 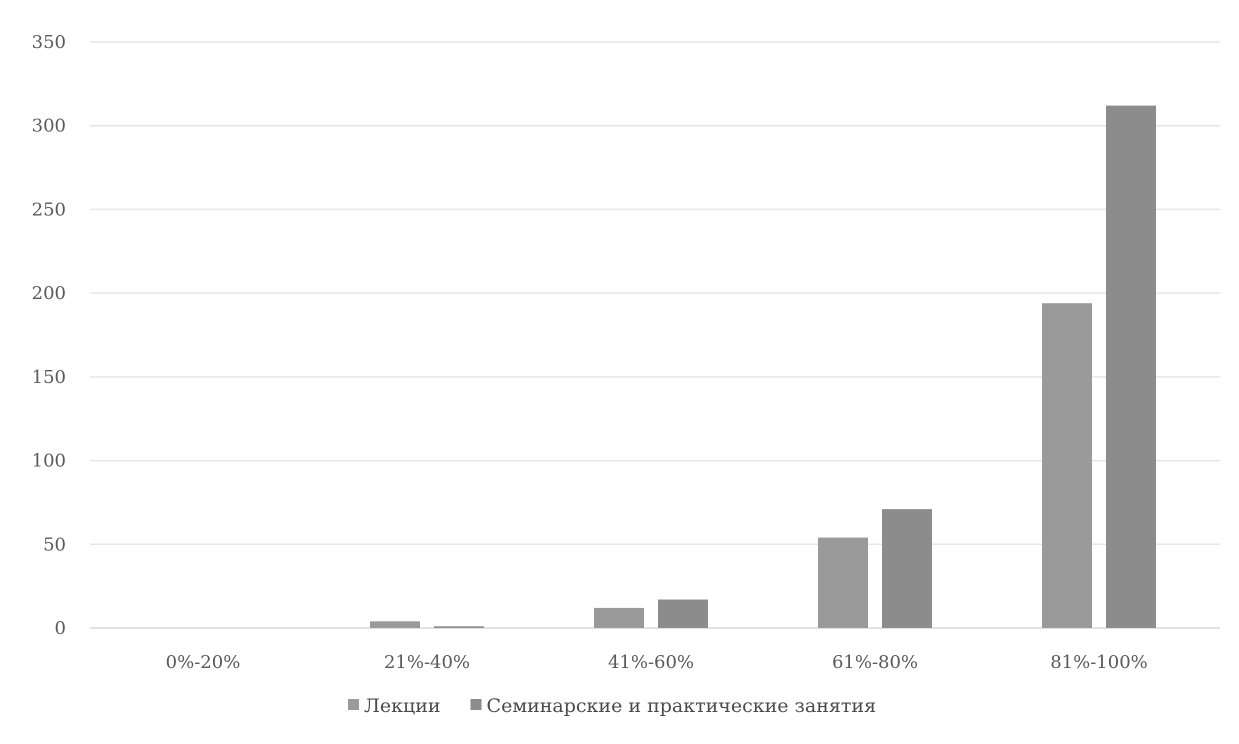 What do you see at coordinates (203, 662) in the screenshot?
I see `x-tick-label: 0%-20%` at bounding box center [203, 662].